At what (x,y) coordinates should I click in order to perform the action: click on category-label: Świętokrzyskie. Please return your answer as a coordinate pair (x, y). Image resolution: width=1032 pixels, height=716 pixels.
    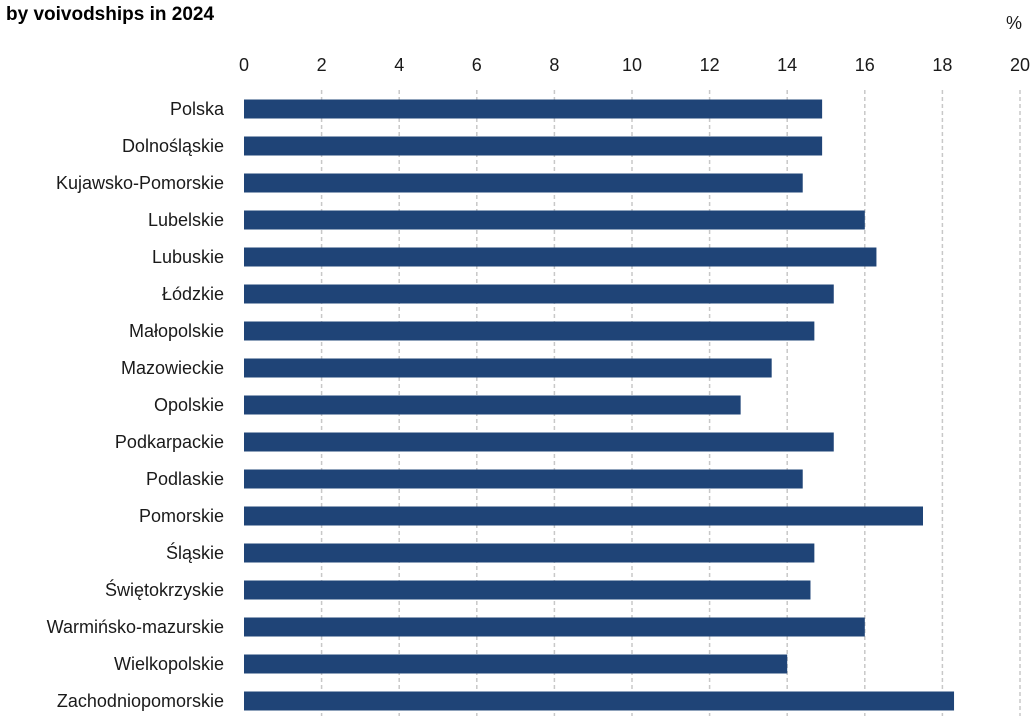
    Looking at the image, I should click on (164, 589).